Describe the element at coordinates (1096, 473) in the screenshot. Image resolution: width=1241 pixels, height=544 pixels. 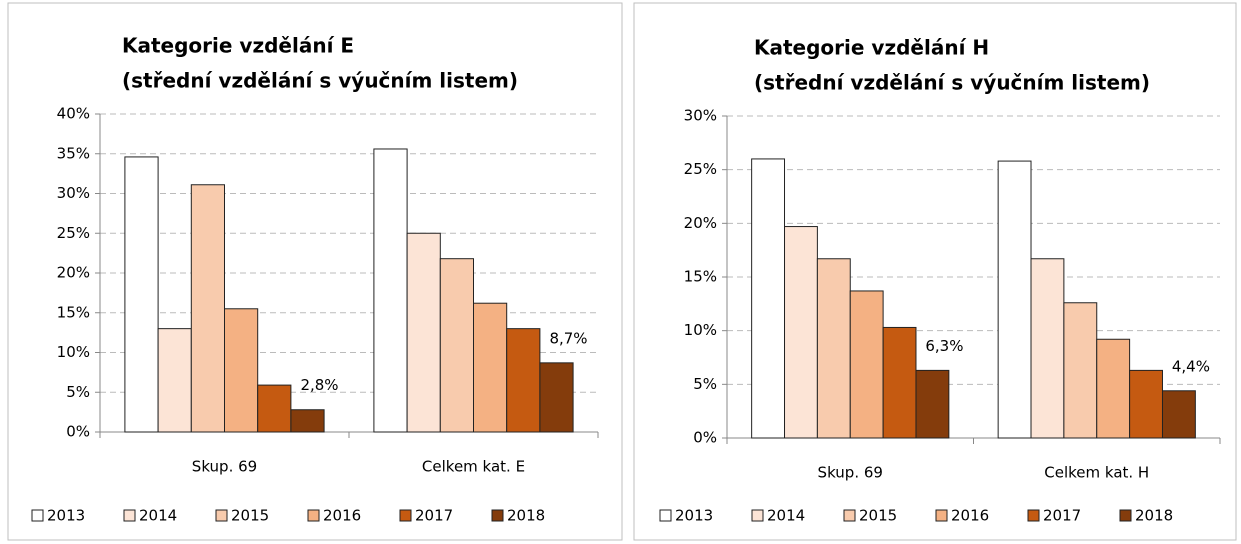
I see `x-tick-label: Celkem kat. H` at that location.